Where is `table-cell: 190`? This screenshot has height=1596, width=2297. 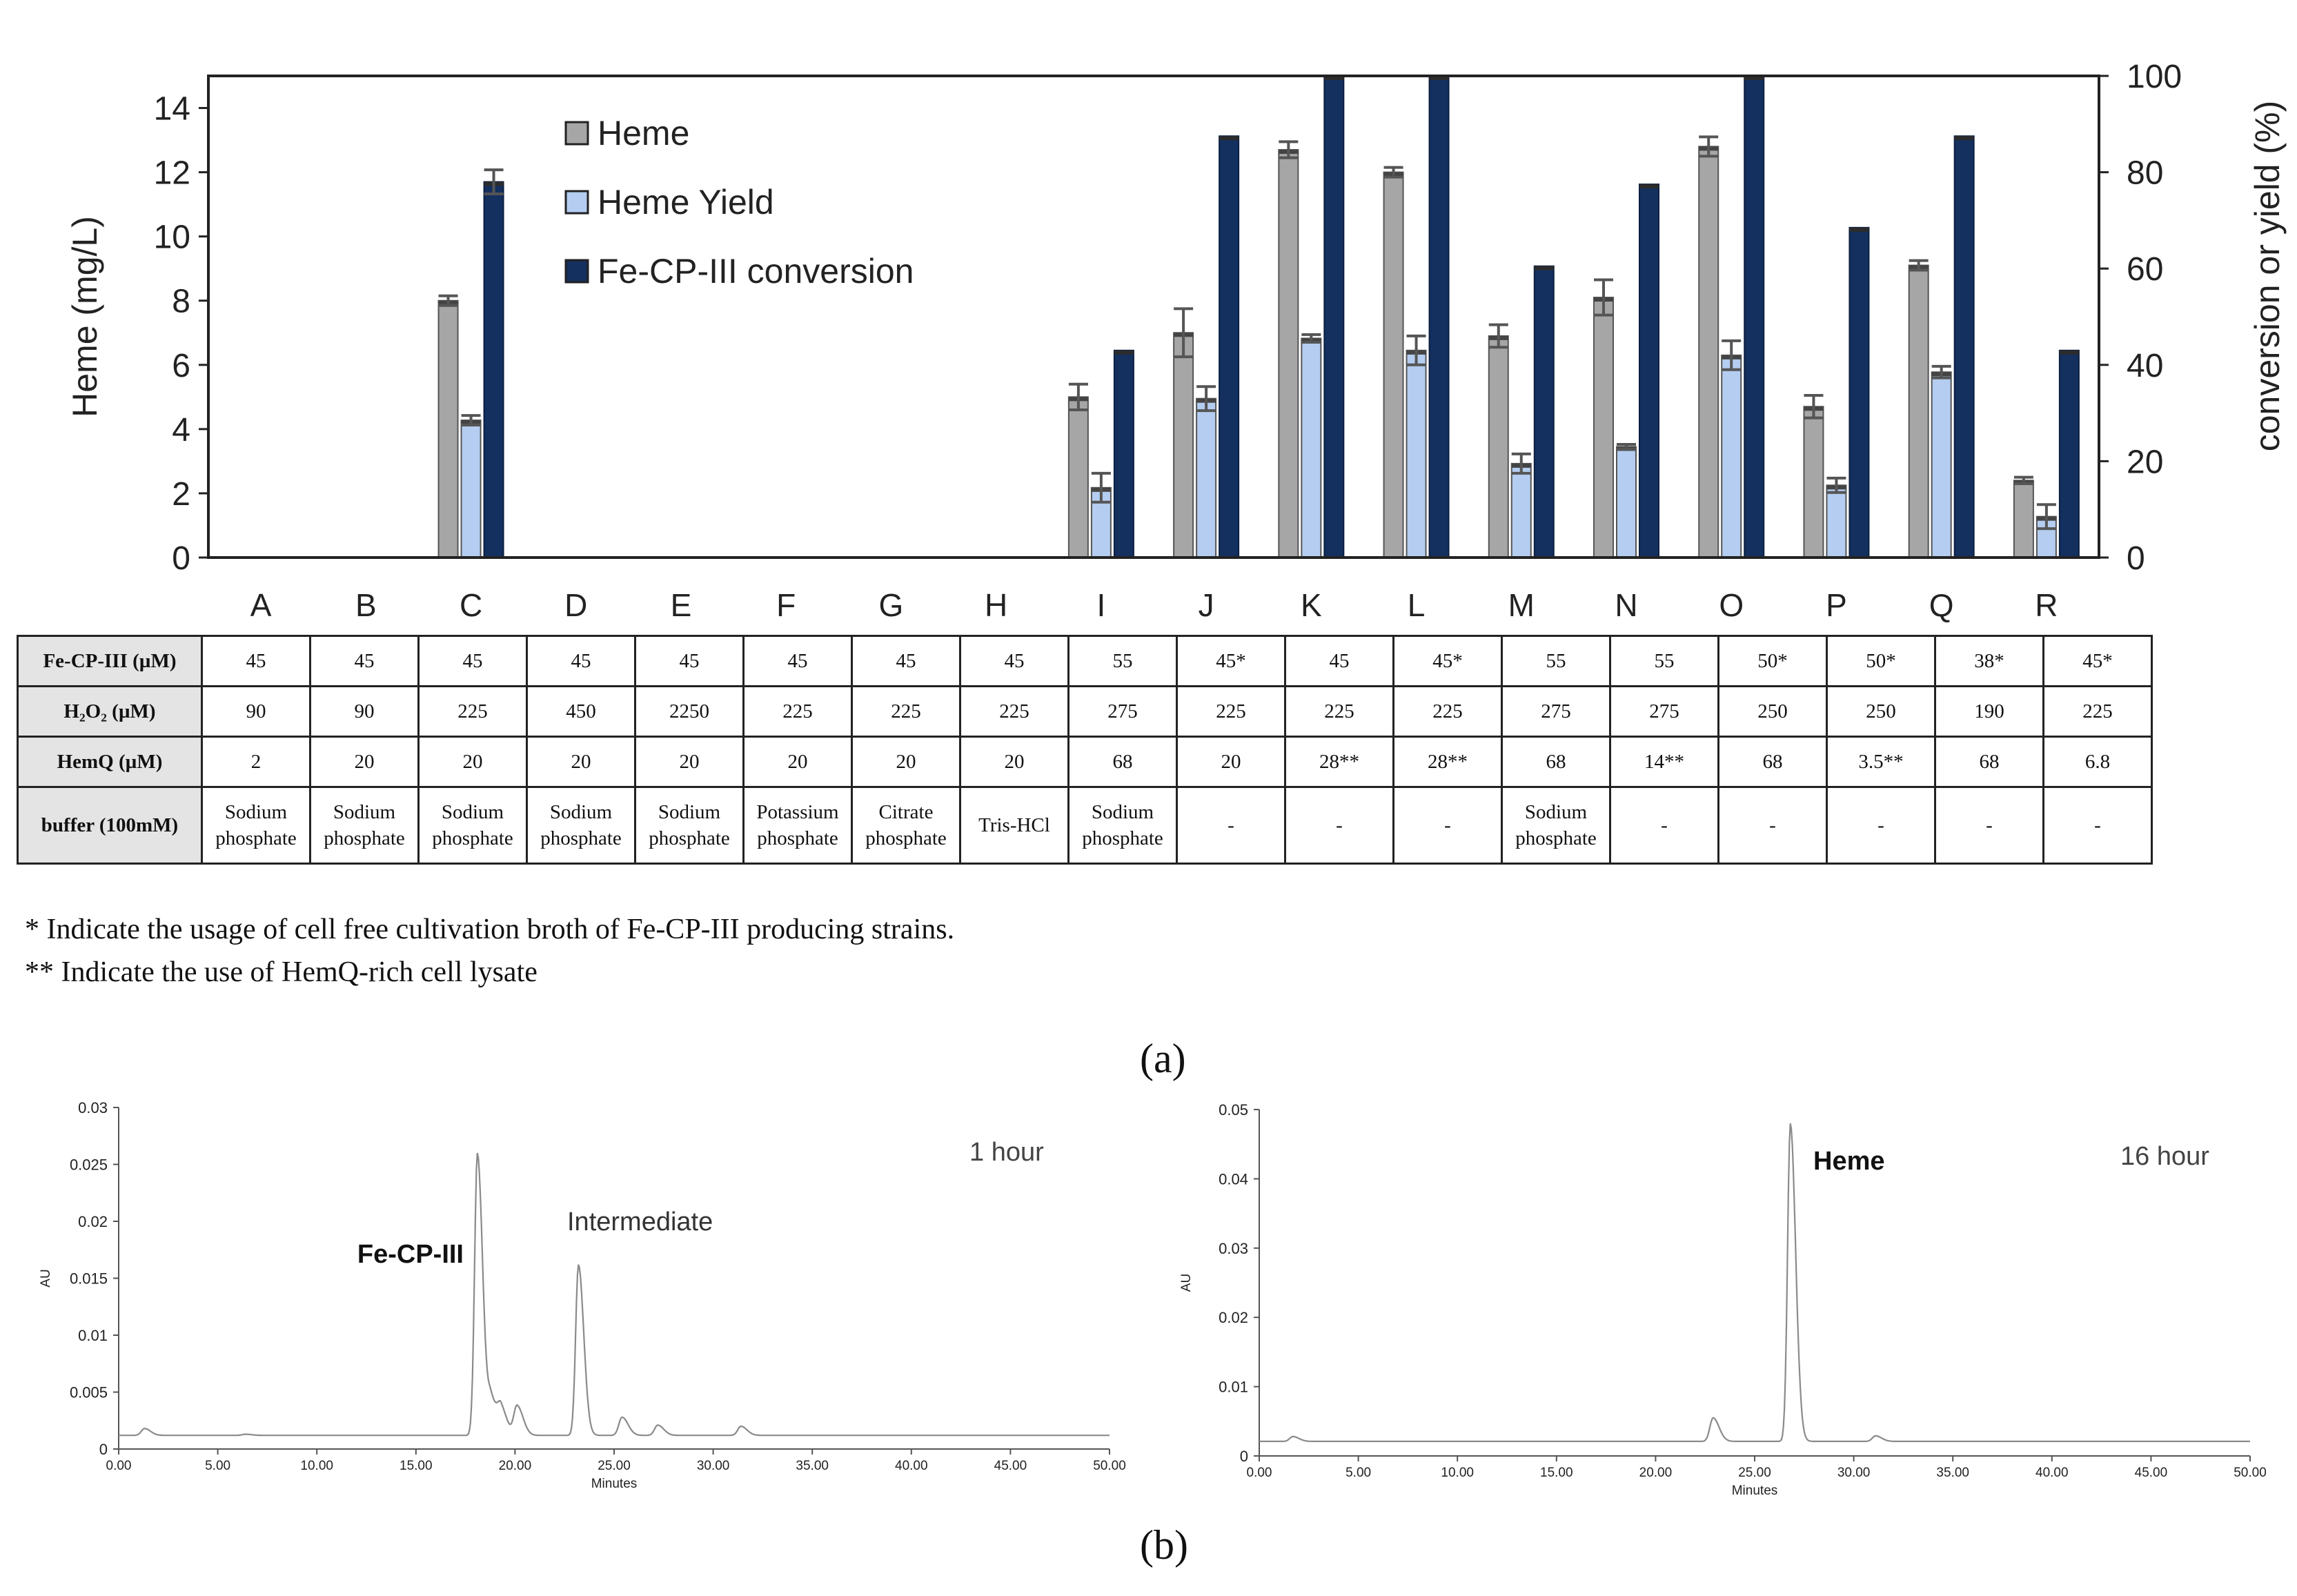 table-cell: 190 is located at coordinates (1989, 711).